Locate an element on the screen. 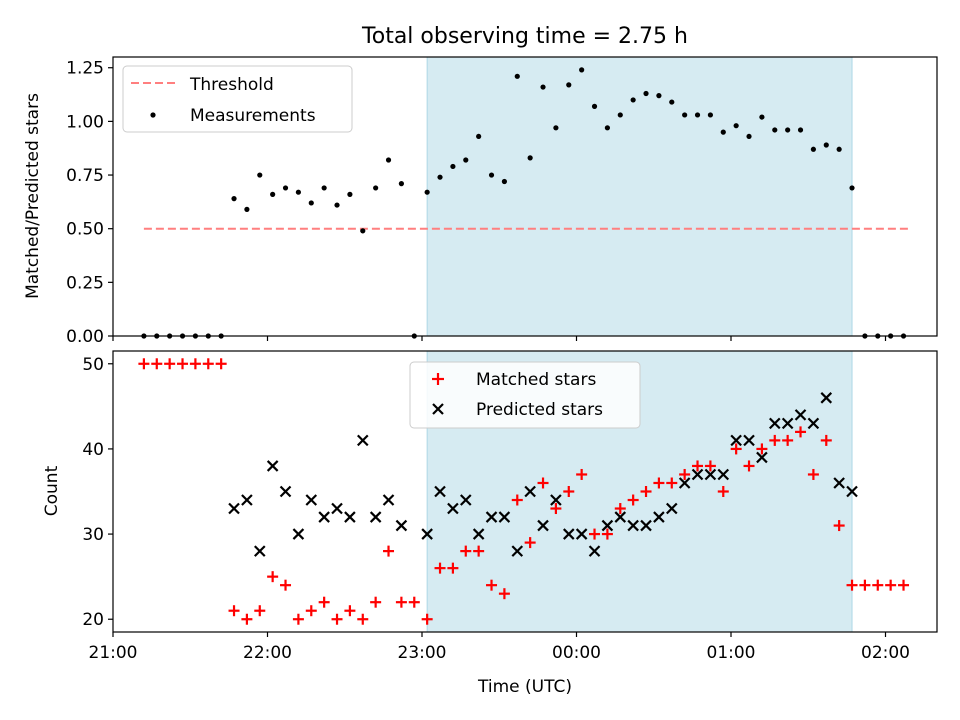  legend-threshold-label: Threshold is located at coordinates (231, 85).